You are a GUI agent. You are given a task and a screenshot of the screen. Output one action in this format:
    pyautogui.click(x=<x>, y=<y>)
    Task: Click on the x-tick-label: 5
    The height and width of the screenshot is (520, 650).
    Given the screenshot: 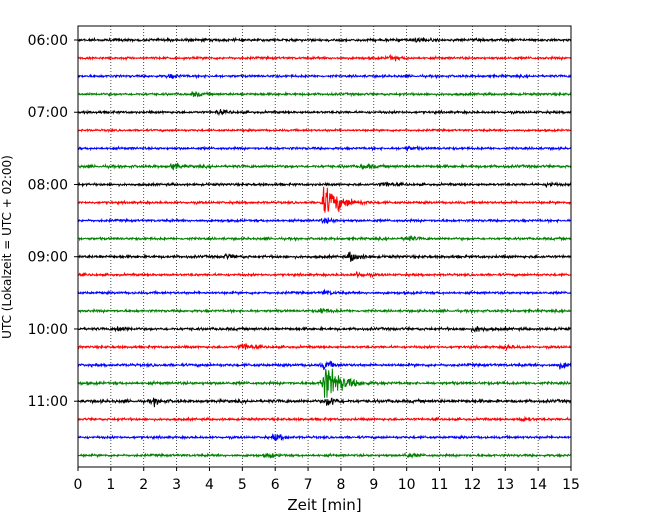 What is the action you would take?
    pyautogui.click(x=242, y=485)
    